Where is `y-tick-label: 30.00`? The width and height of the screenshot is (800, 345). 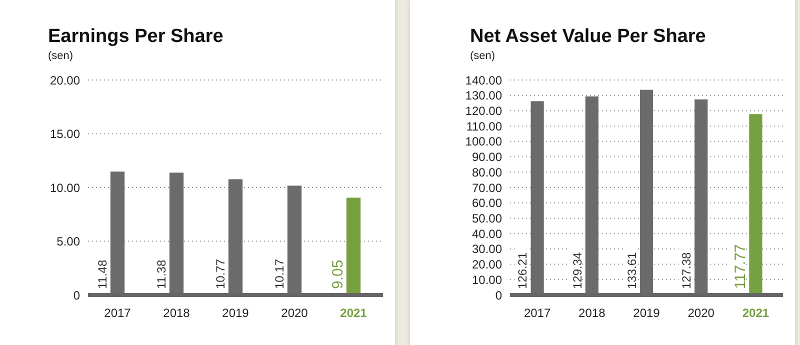 y-tick-label: 30.00 is located at coordinates (487, 249).